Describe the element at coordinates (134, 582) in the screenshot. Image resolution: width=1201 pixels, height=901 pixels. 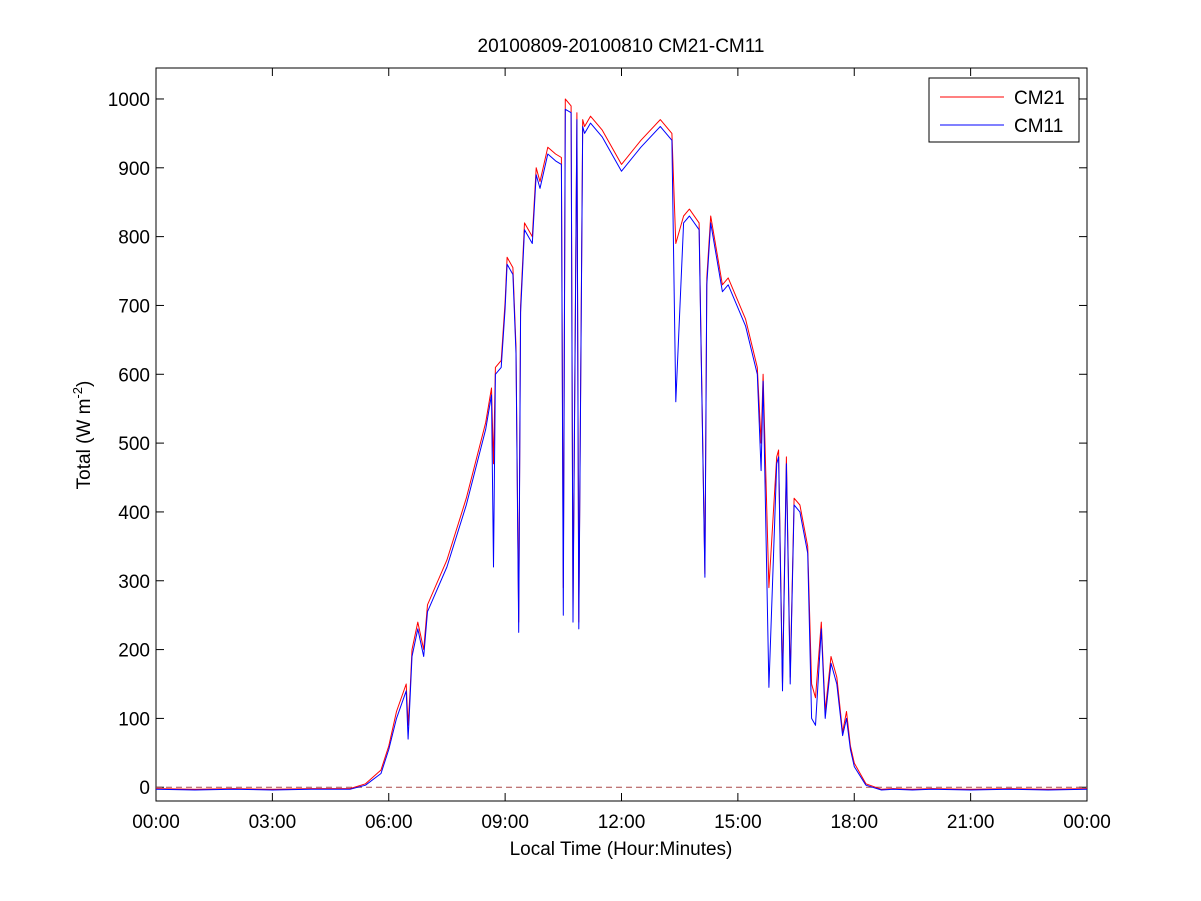
I see `y-tick-label: 300` at that location.